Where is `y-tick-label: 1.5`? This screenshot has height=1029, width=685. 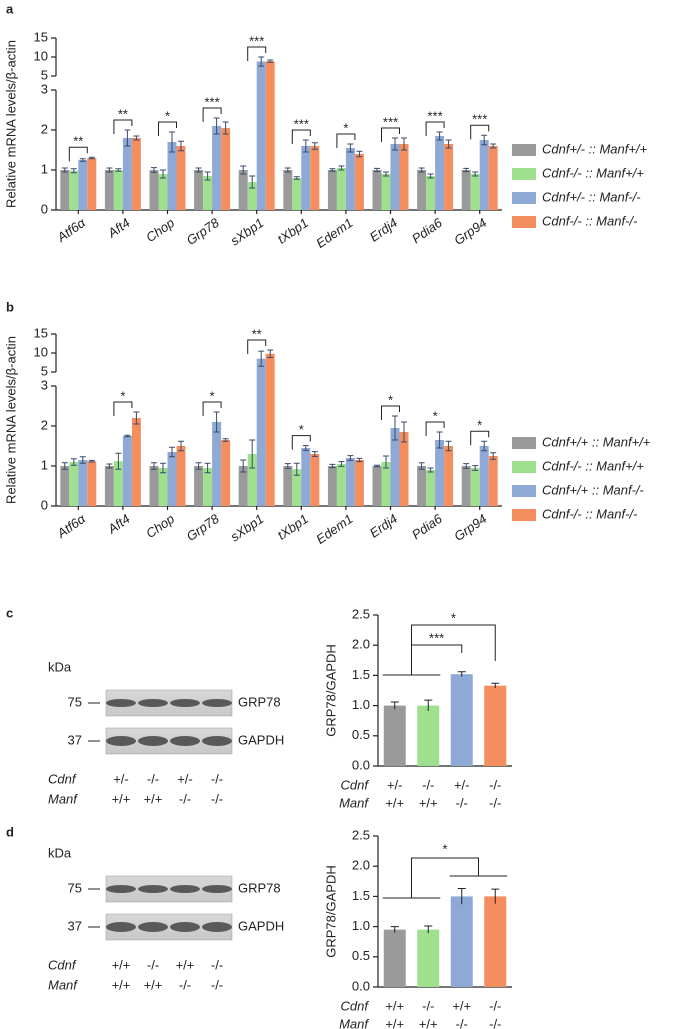
y-tick-label: 1.5 is located at coordinates (361, 895).